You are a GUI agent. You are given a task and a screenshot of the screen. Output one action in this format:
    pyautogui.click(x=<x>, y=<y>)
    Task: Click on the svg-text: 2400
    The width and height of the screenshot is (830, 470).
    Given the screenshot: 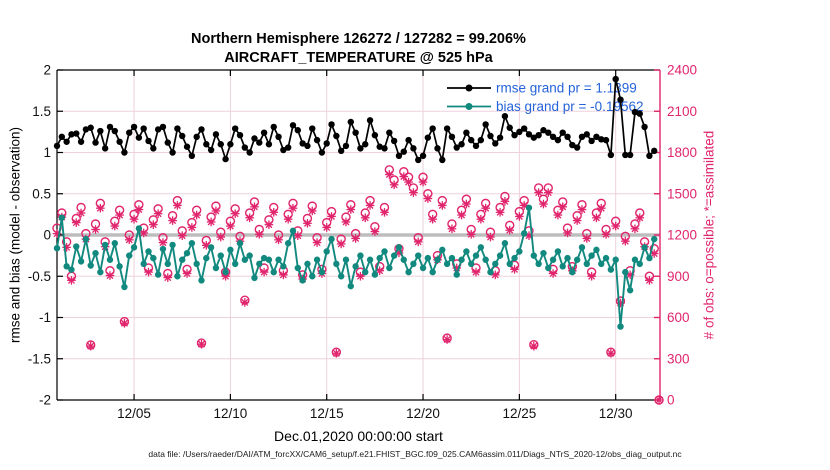 What is the action you would take?
    pyautogui.click(x=682, y=70)
    